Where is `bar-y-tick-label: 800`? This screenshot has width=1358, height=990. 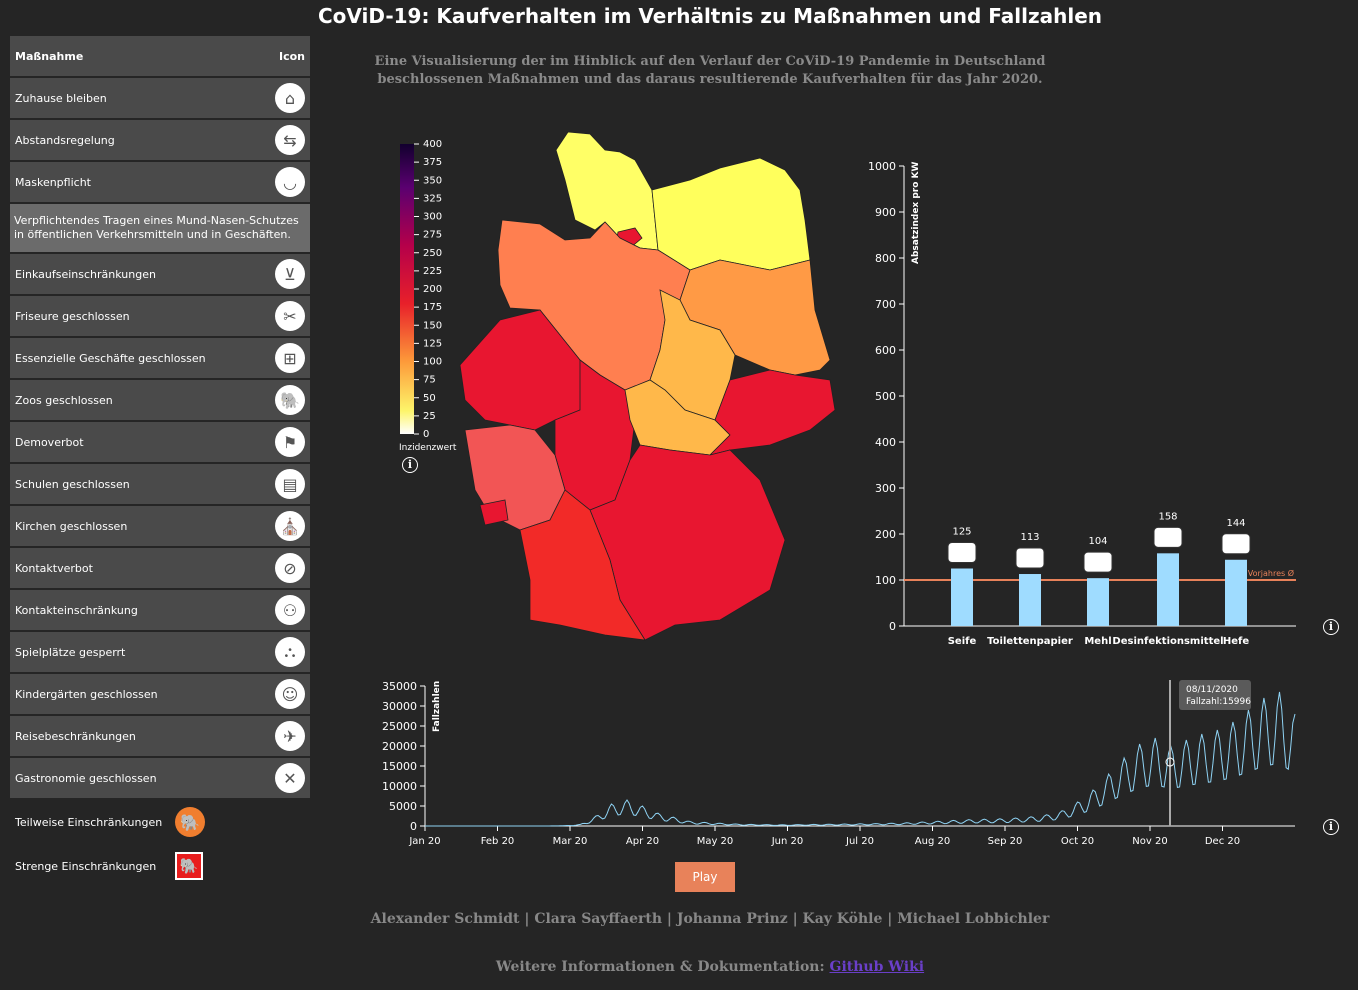
bar-y-tick-label: 800 is located at coordinates (885, 258).